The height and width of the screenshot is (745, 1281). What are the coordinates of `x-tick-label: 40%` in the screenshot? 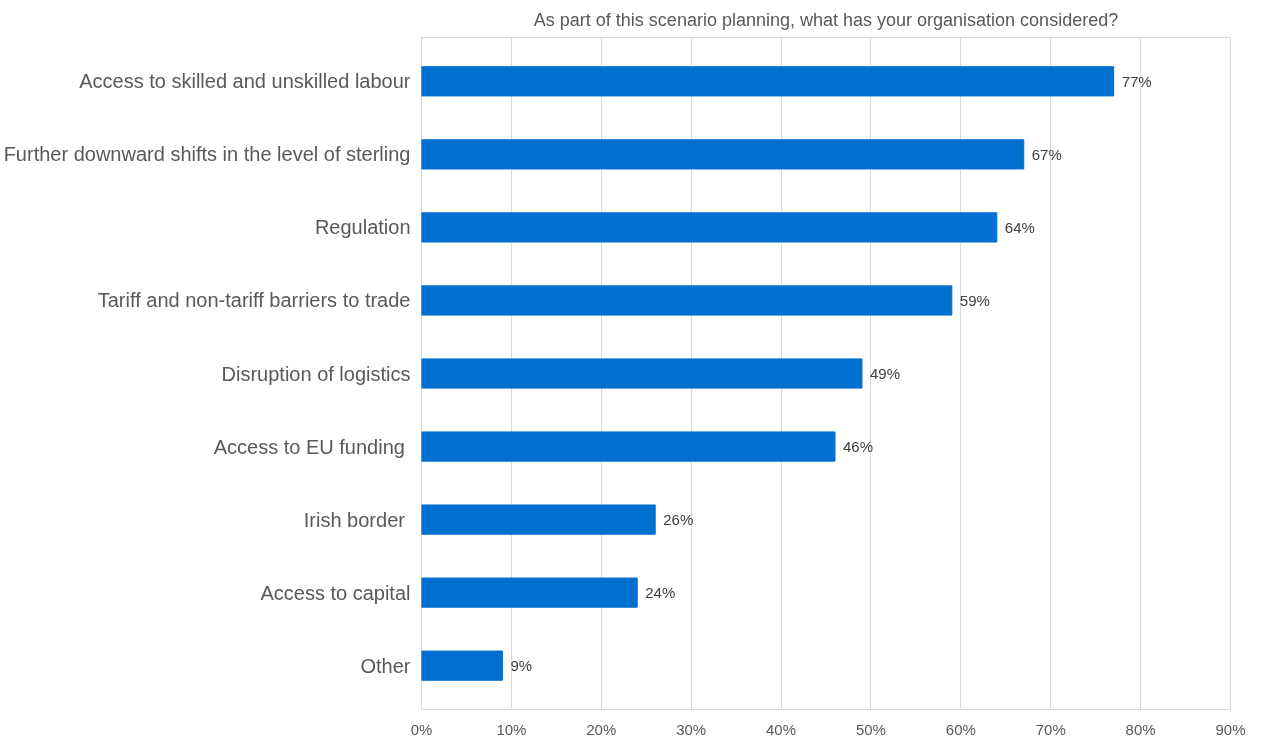 It's located at (781, 729).